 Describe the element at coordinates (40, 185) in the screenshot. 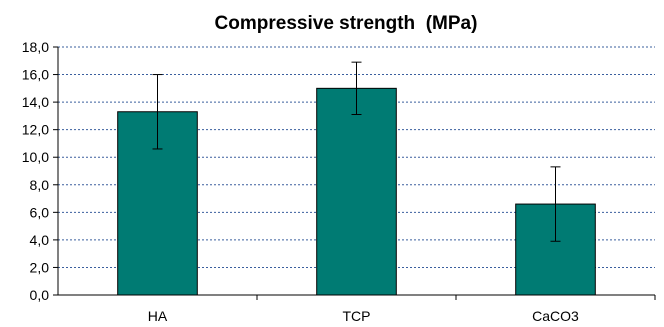

I see `y-tick-label: 8,0` at that location.